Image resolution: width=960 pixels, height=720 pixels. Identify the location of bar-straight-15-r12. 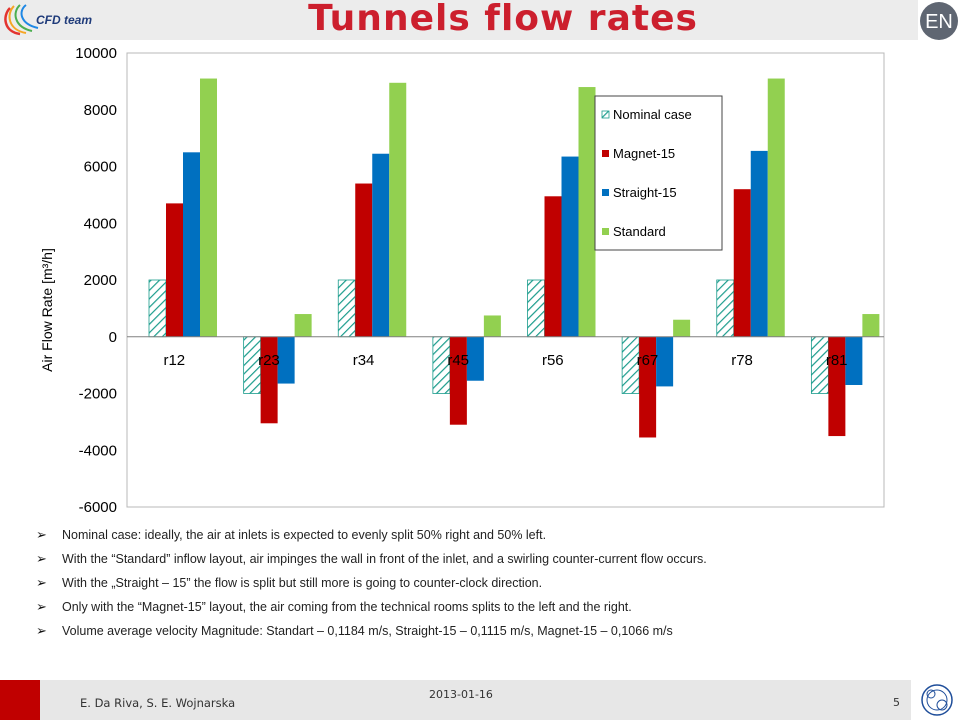
(191, 244).